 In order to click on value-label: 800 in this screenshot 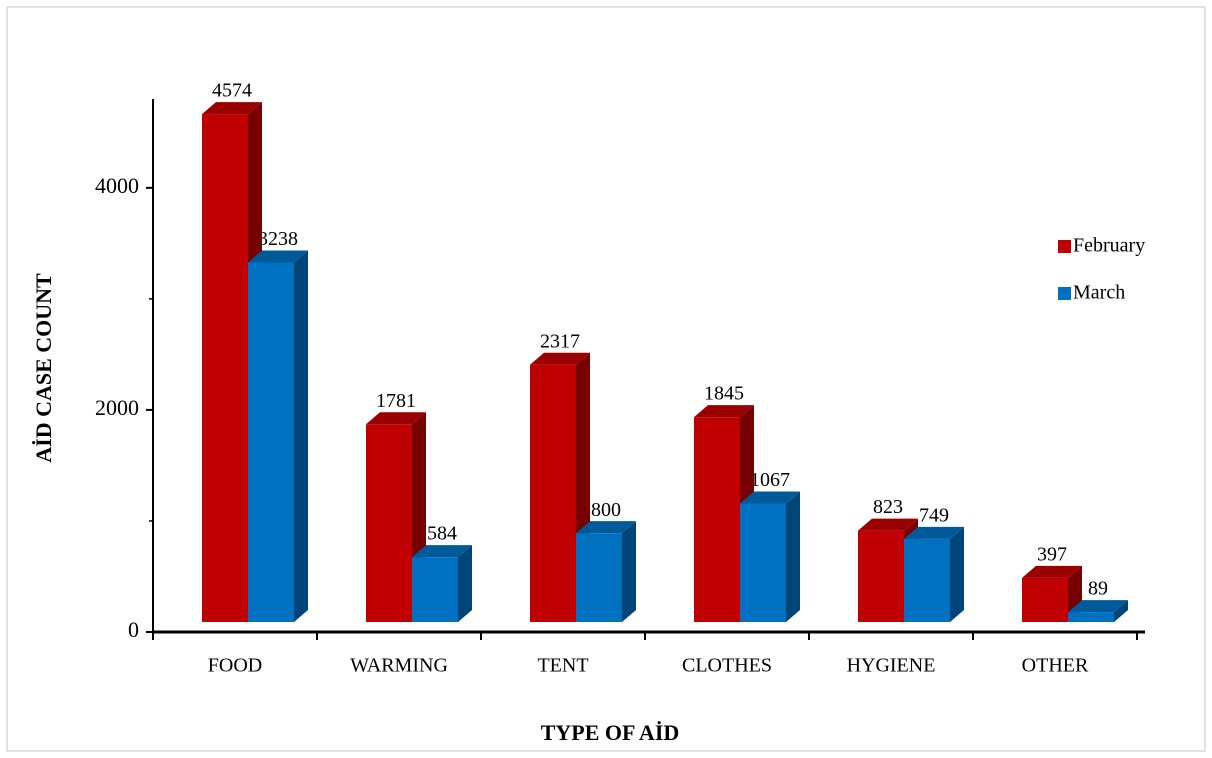, I will do `click(606, 510)`.